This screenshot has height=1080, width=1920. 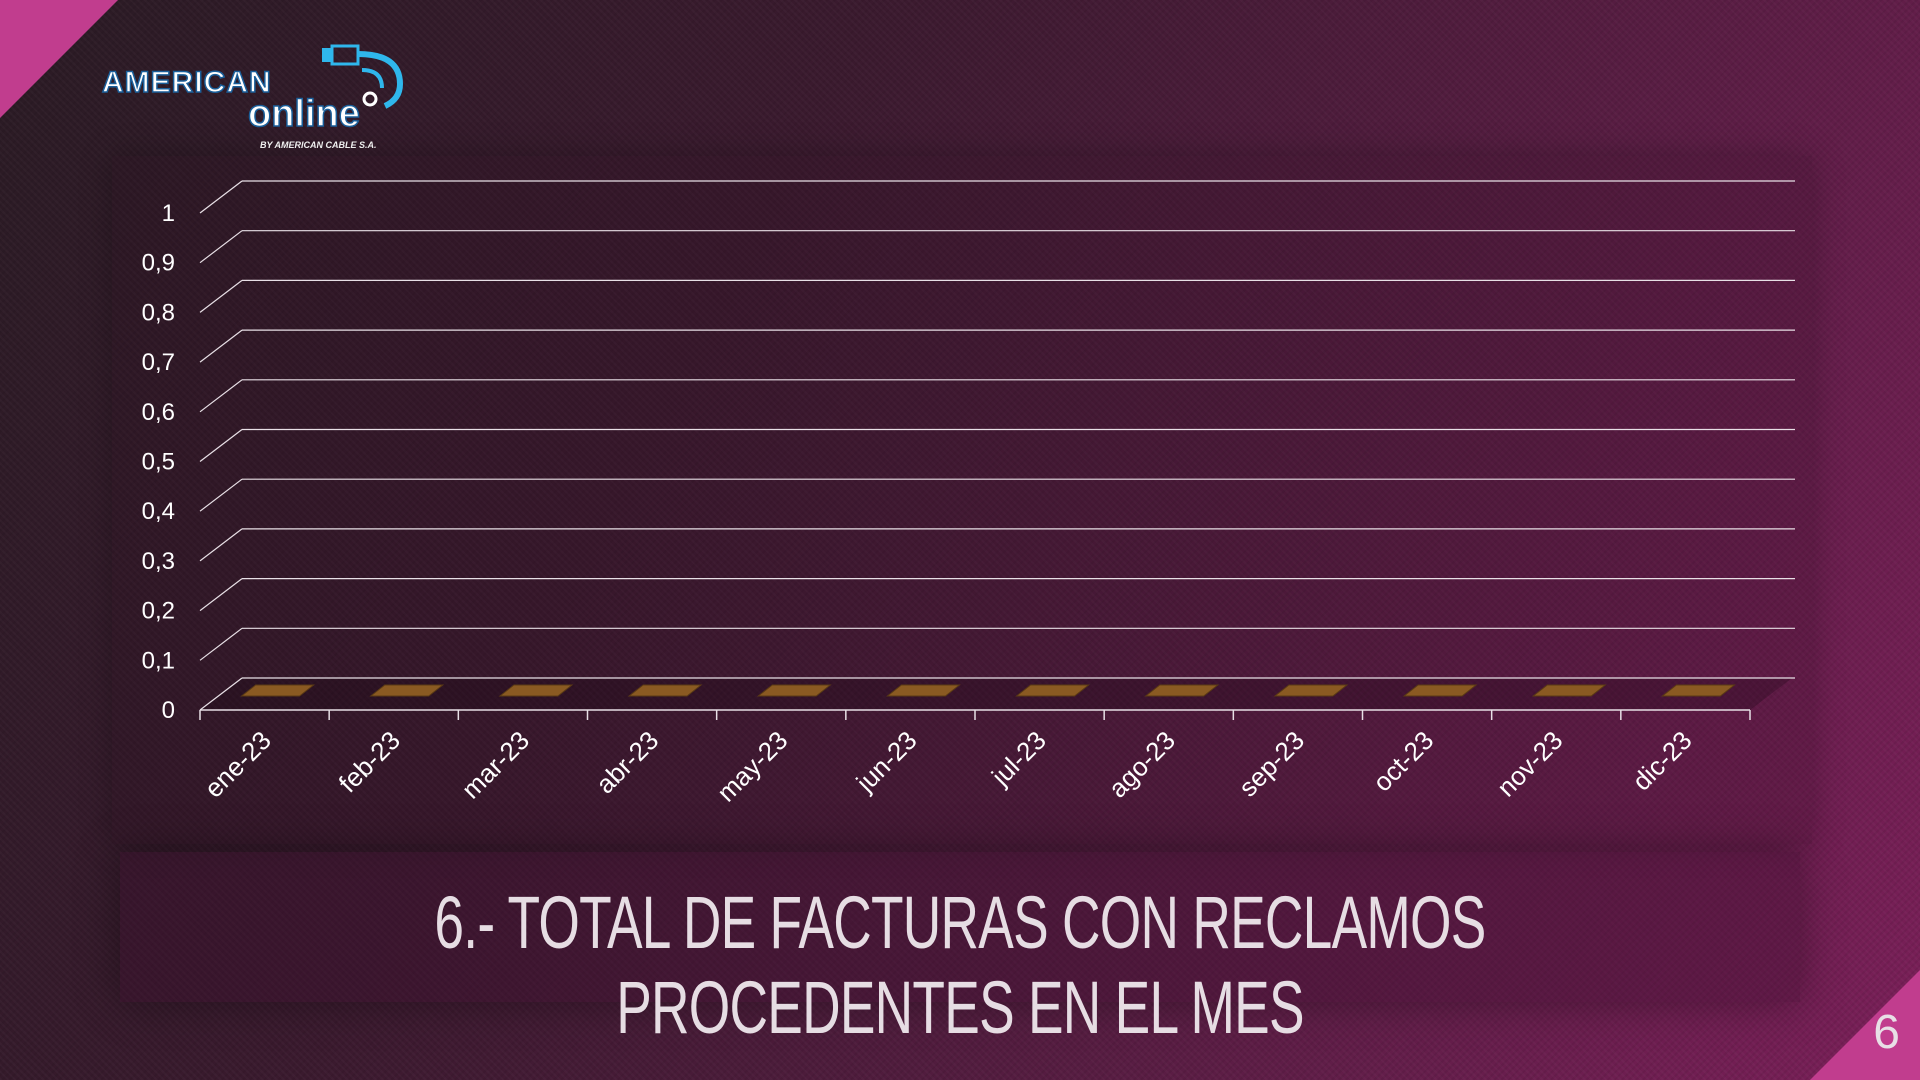 I want to click on y-tick-label: 0,9, so click(x=158, y=263).